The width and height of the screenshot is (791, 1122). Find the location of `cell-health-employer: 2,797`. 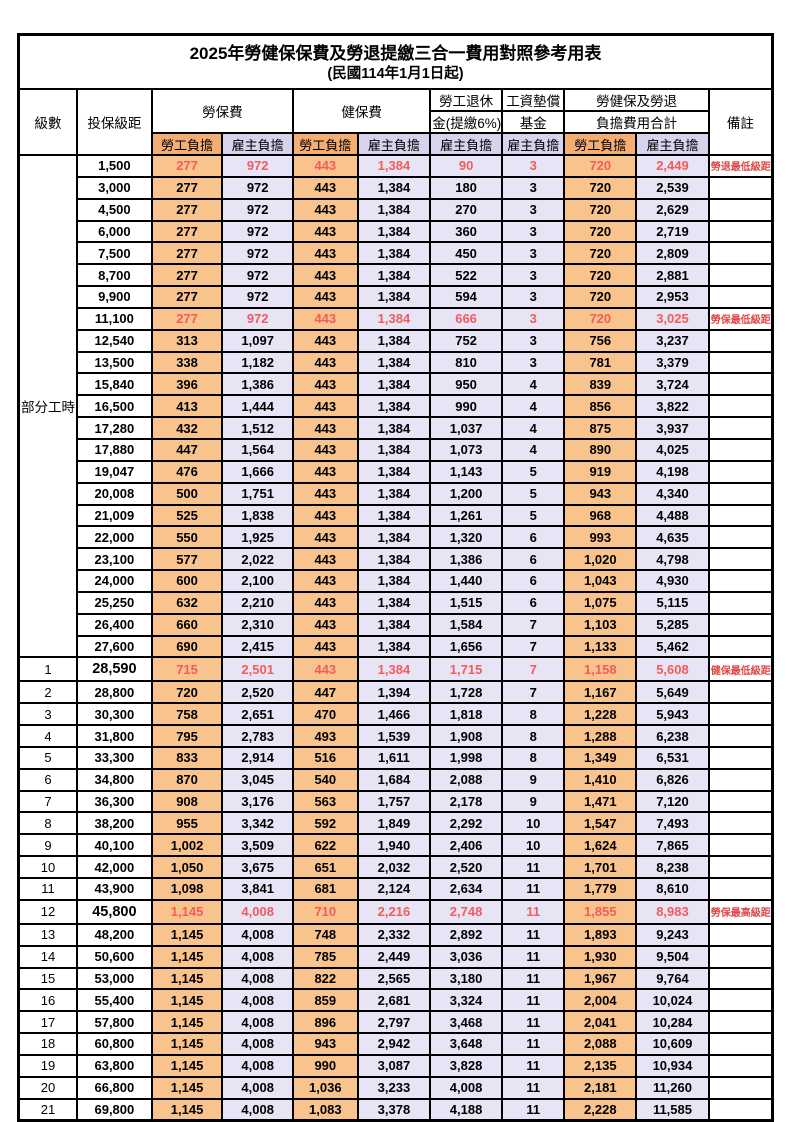

cell-health-employer: 2,797 is located at coordinates (394, 1022).